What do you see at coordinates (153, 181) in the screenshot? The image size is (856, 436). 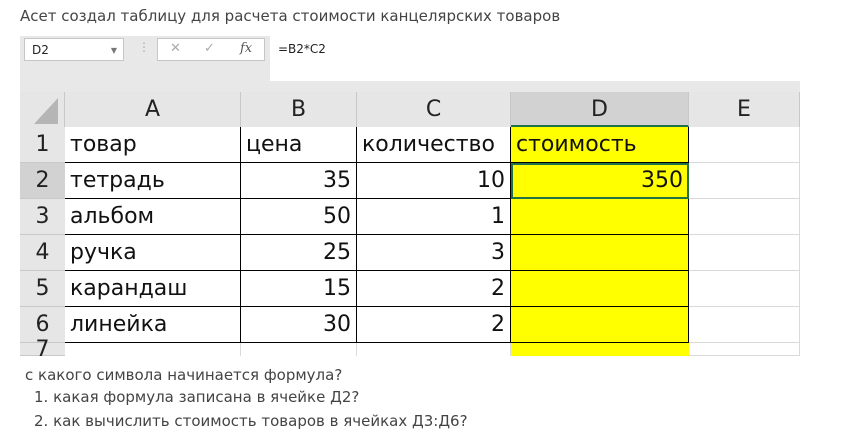 I see `cell-A2: тетрадь` at bounding box center [153, 181].